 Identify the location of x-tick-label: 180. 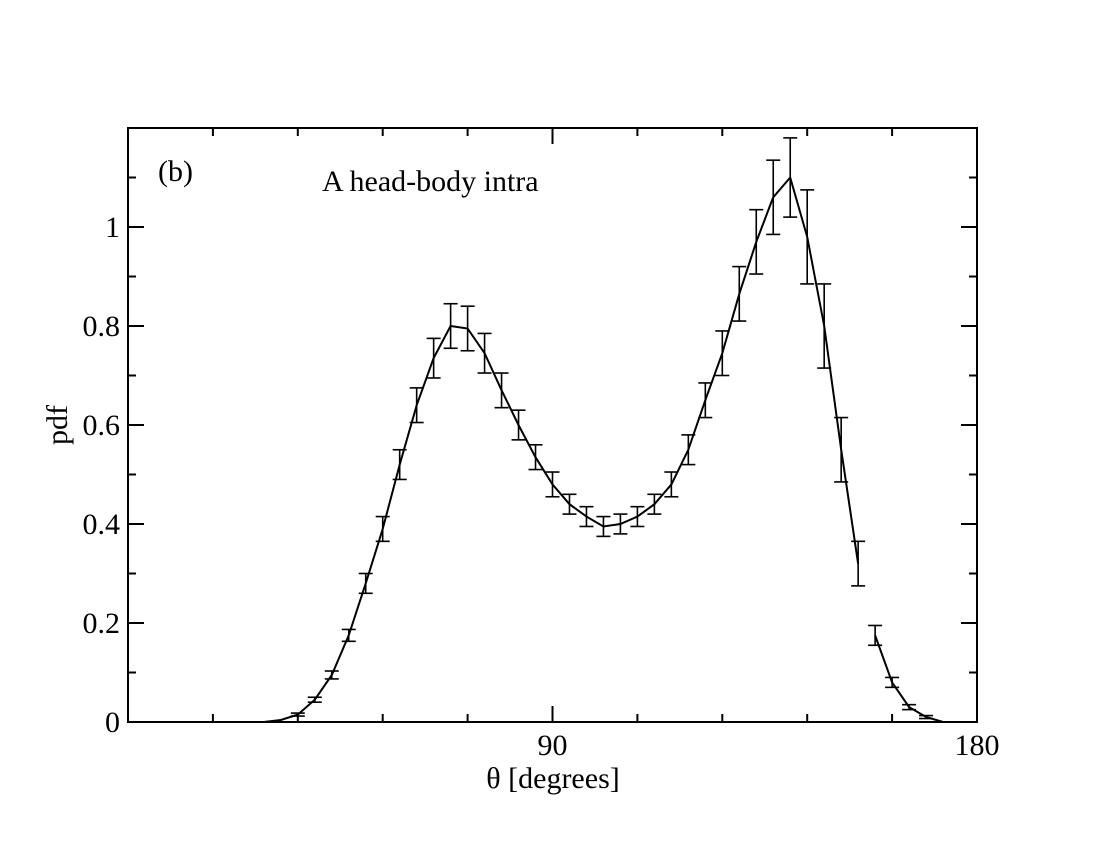
(977, 745).